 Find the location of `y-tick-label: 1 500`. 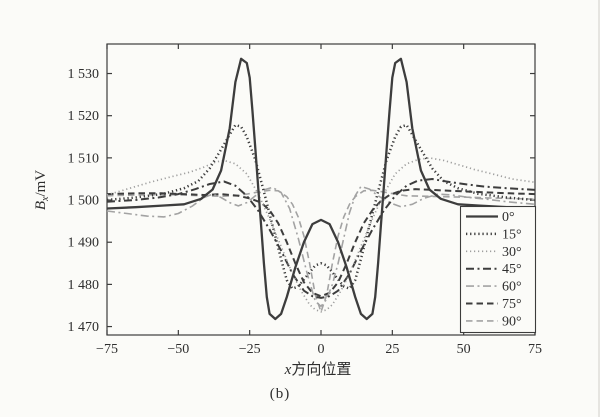

y-tick-label: 1 500 is located at coordinates (84, 201).